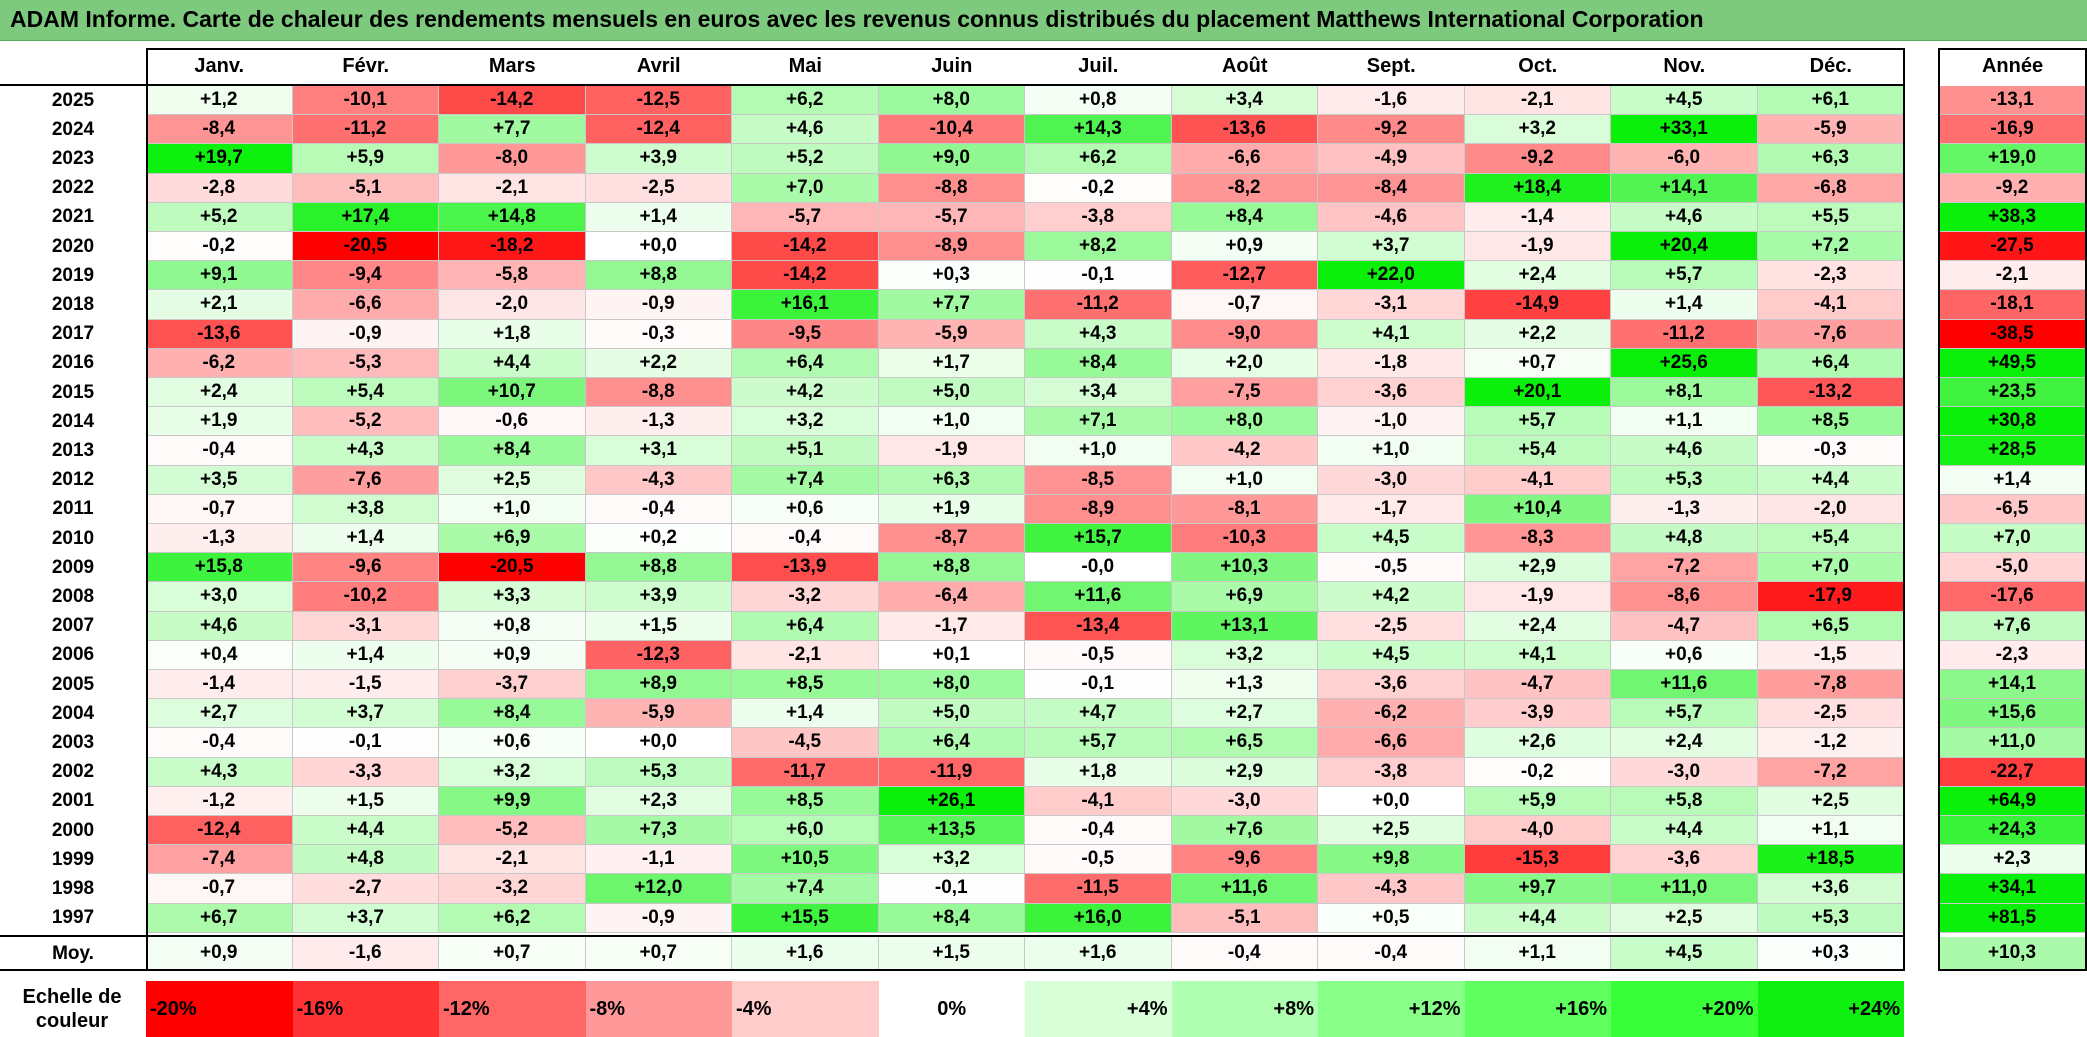 This screenshot has height=1037, width=2087. I want to click on heatmap-cell: -0,0, so click(1098, 568).